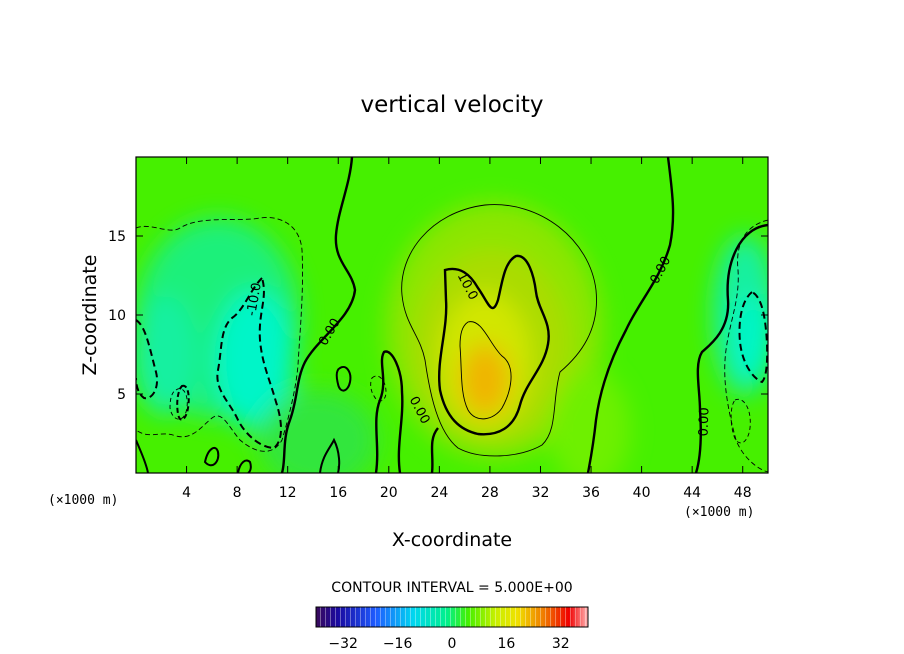 This screenshot has height=654, width=904. Describe the element at coordinates (389, 493) in the screenshot. I see `x-tick-label: 20` at that location.